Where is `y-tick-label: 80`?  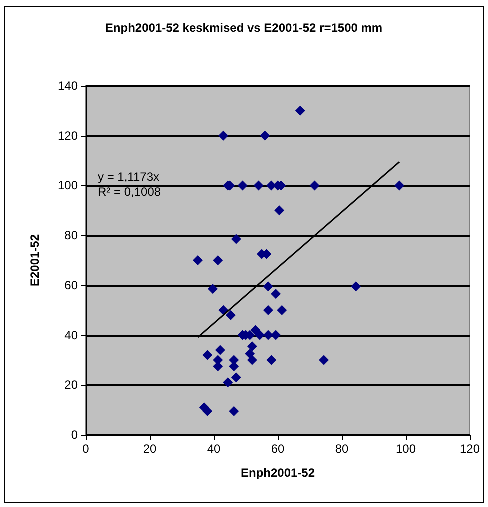
y-tick-label: 80 is located at coordinates (71, 235).